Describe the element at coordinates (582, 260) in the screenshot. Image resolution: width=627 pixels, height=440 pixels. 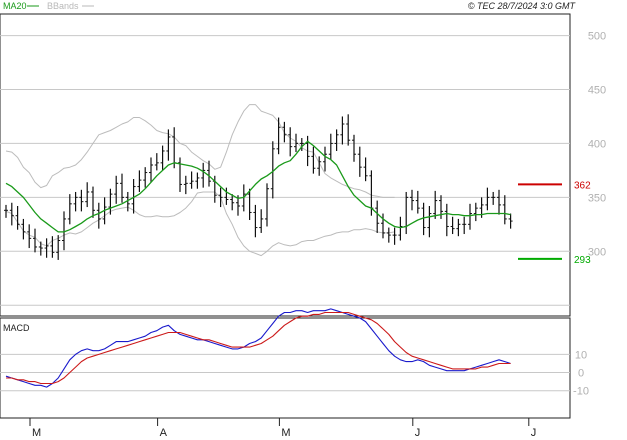
I see `level-label-293: 293` at that location.